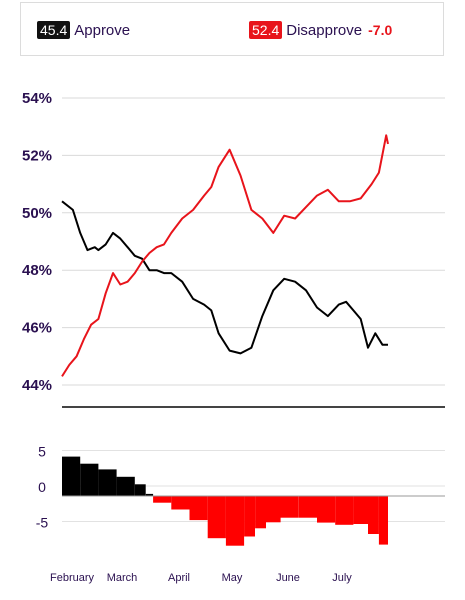 Image resolution: width=465 pixels, height=600 pixels. Describe the element at coordinates (266, 30) in the screenshot. I see `disapprove-value-badge: 52.4` at that location.